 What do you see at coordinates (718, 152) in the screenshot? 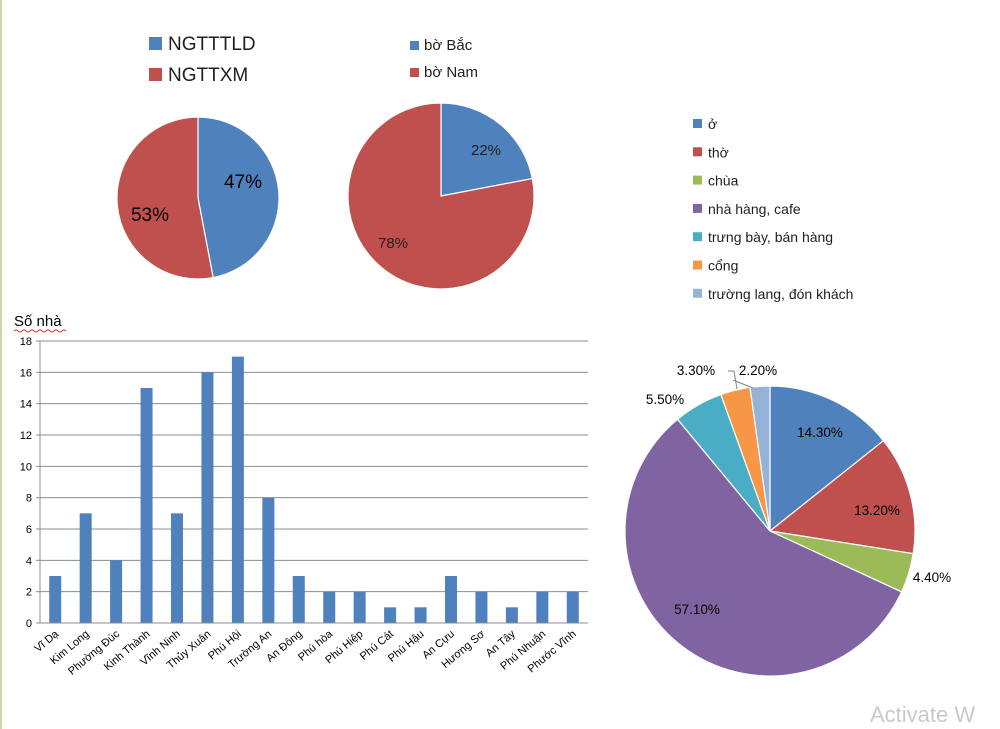
I see `pie3-legend-label-1: thờ` at bounding box center [718, 152].